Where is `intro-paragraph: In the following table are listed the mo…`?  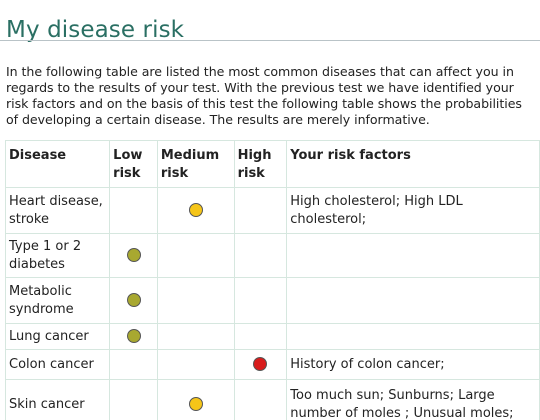 intro-paragraph: In the following table are listed the mo… is located at coordinates (264, 95).